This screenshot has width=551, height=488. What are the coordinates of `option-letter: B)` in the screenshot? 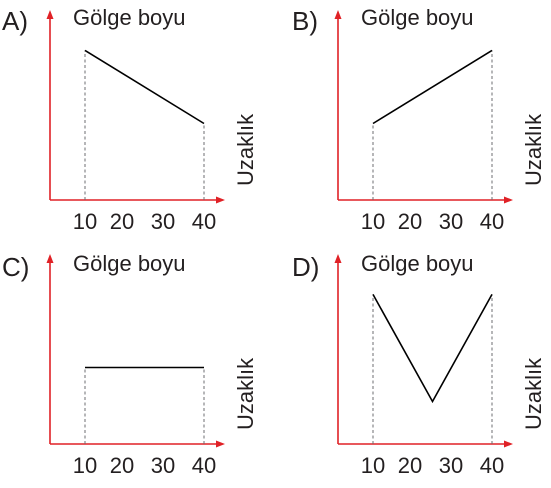 It's located at (305, 21).